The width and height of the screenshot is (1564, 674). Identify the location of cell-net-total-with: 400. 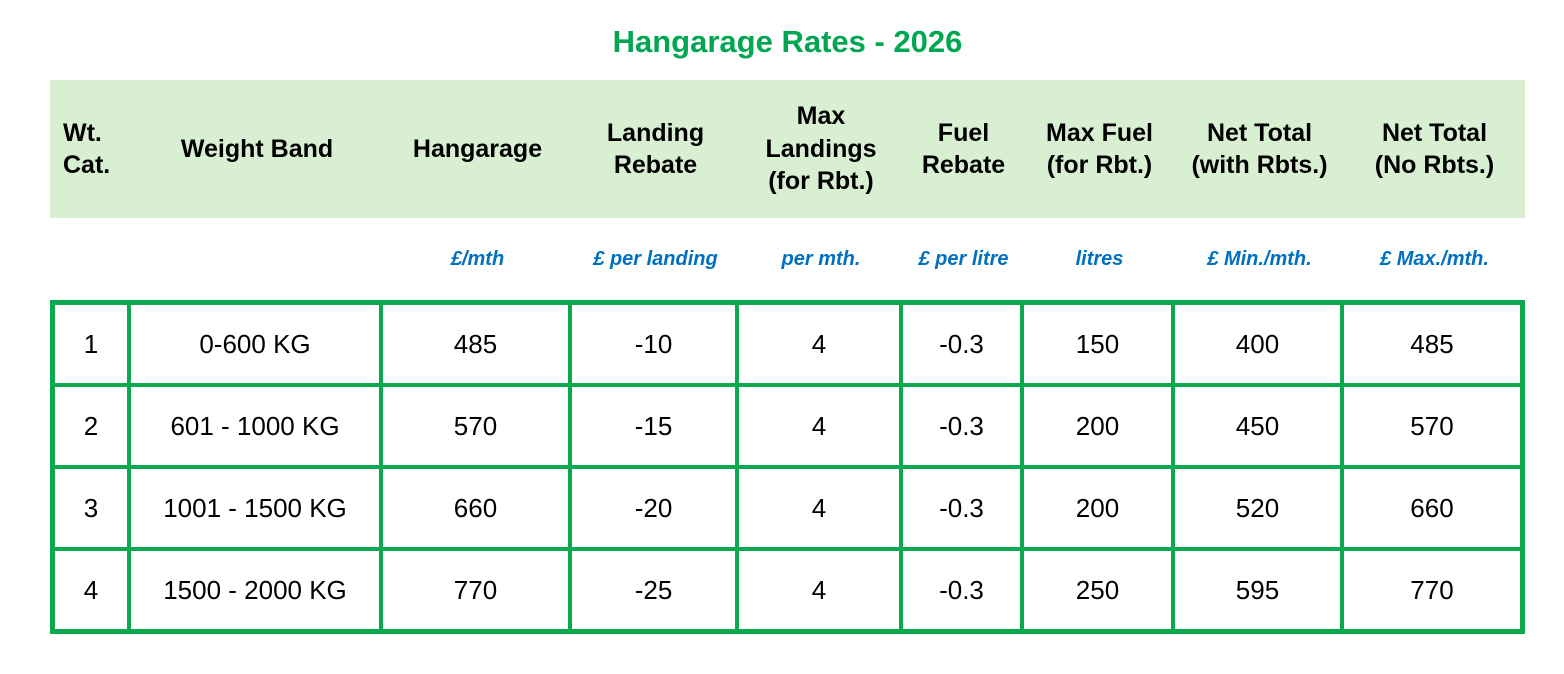
(1259, 346).